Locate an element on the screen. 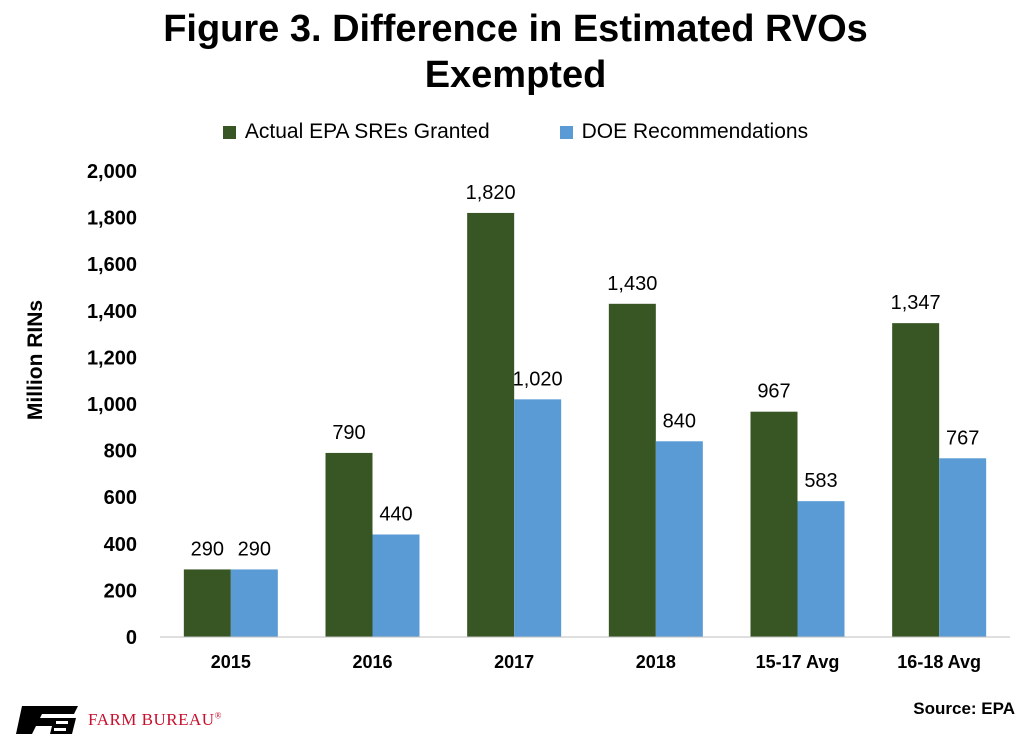 The width and height of the screenshot is (1031, 741). y-tick-label: 1,000 is located at coordinates (112, 405).